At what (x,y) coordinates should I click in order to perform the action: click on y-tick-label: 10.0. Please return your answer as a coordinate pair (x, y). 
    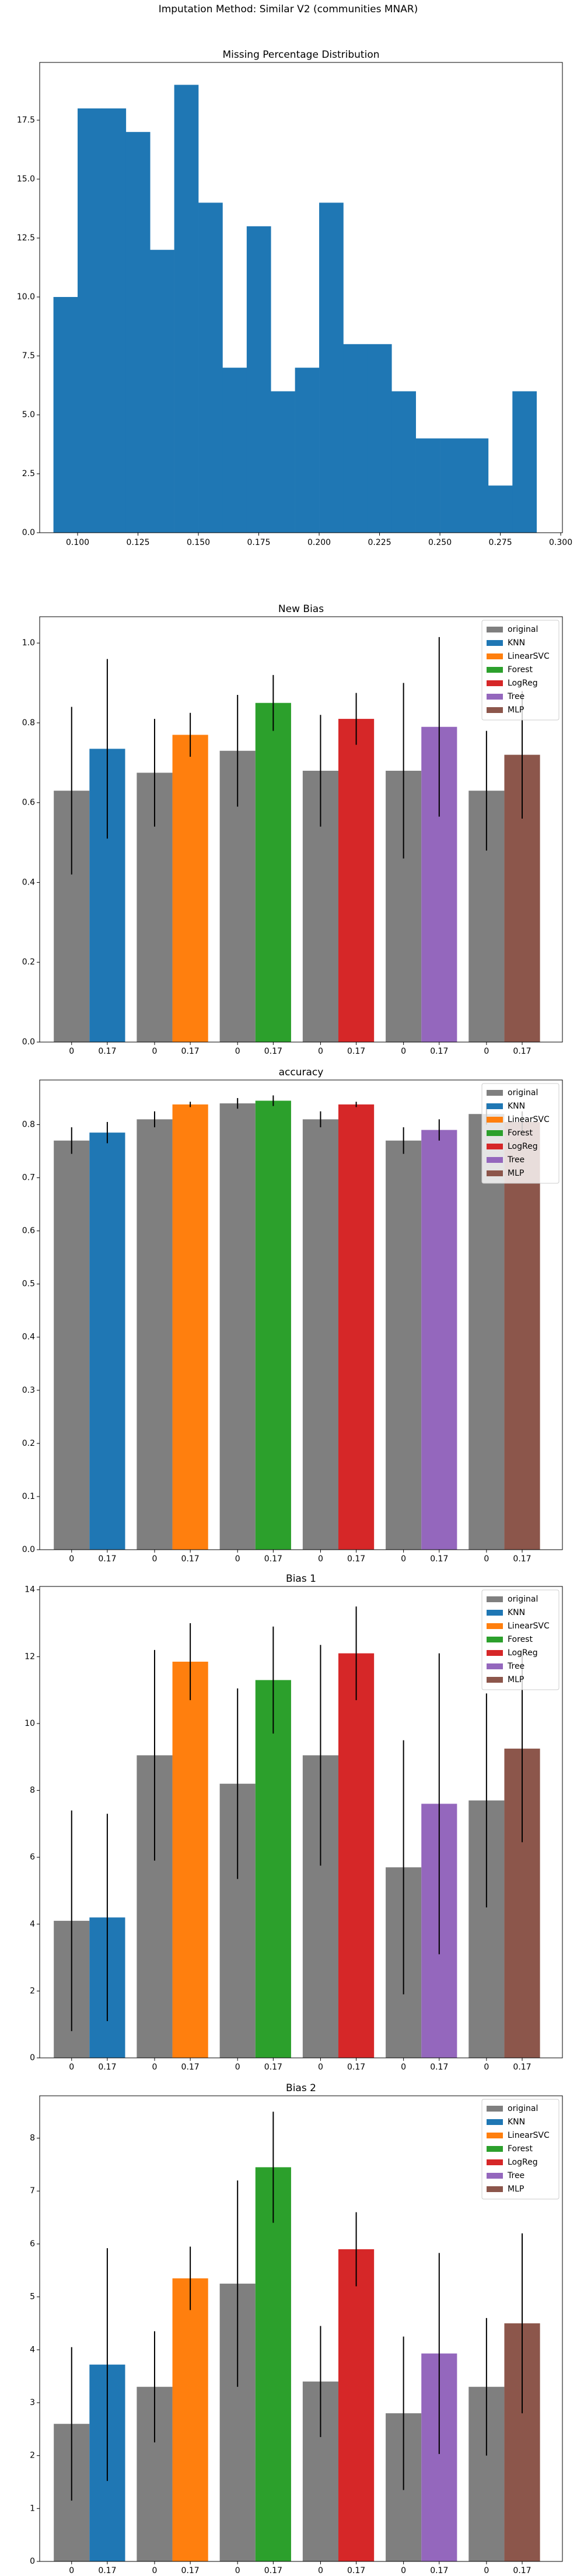
    Looking at the image, I should click on (26, 297).